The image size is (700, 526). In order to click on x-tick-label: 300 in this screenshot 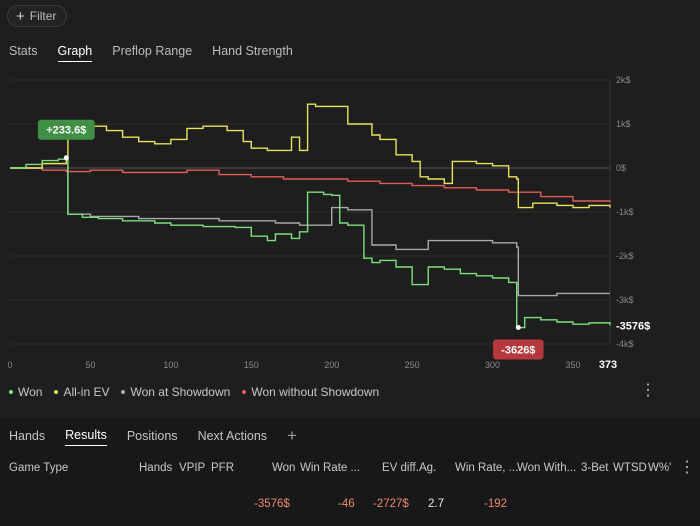, I will do `click(492, 365)`.